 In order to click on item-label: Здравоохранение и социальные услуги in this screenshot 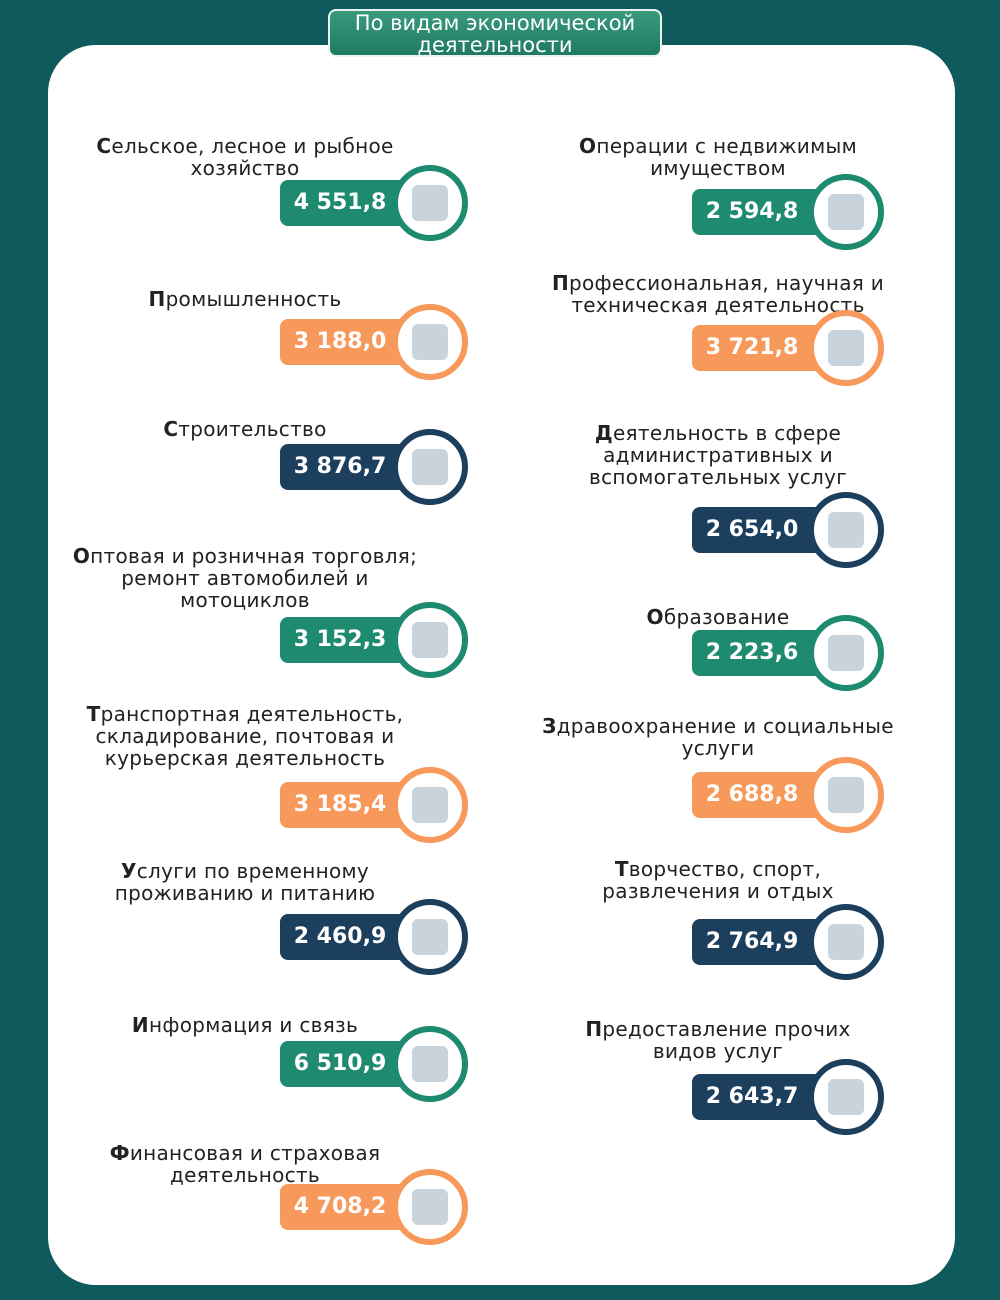, I will do `click(718, 737)`.